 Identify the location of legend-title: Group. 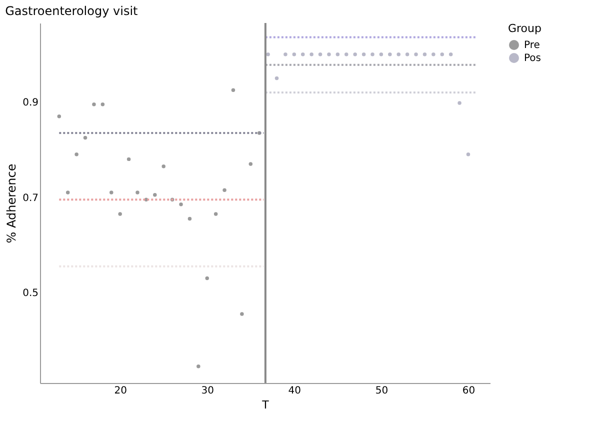
(525, 28).